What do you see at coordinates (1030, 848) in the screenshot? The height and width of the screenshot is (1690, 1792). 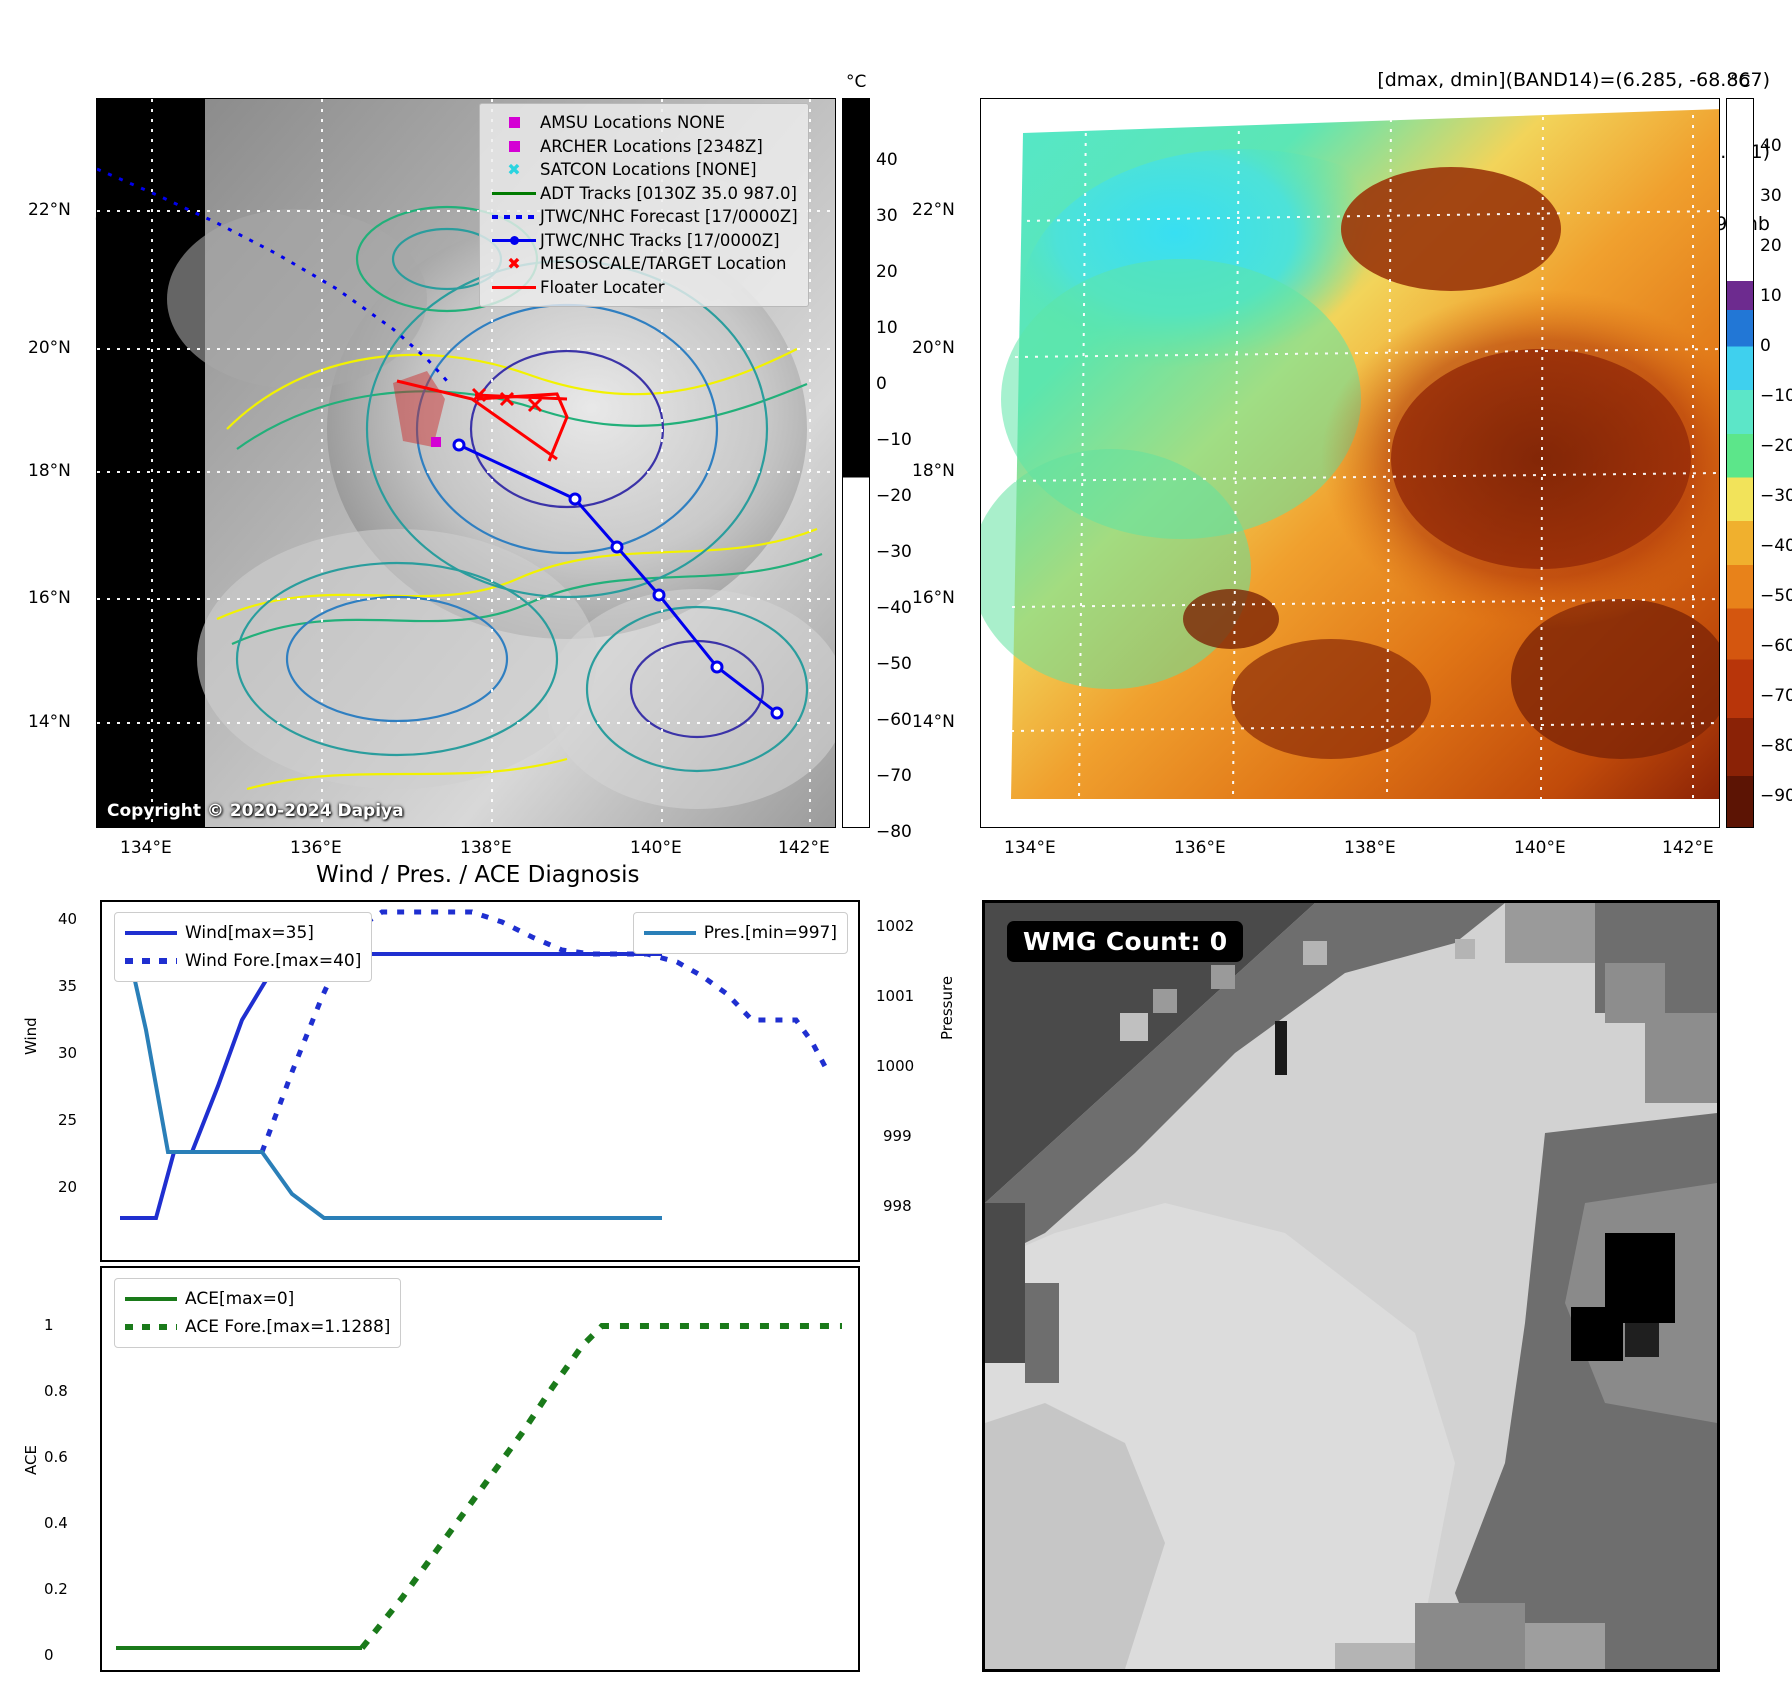 I see `awv-lon-tick: 134°E` at bounding box center [1030, 848].